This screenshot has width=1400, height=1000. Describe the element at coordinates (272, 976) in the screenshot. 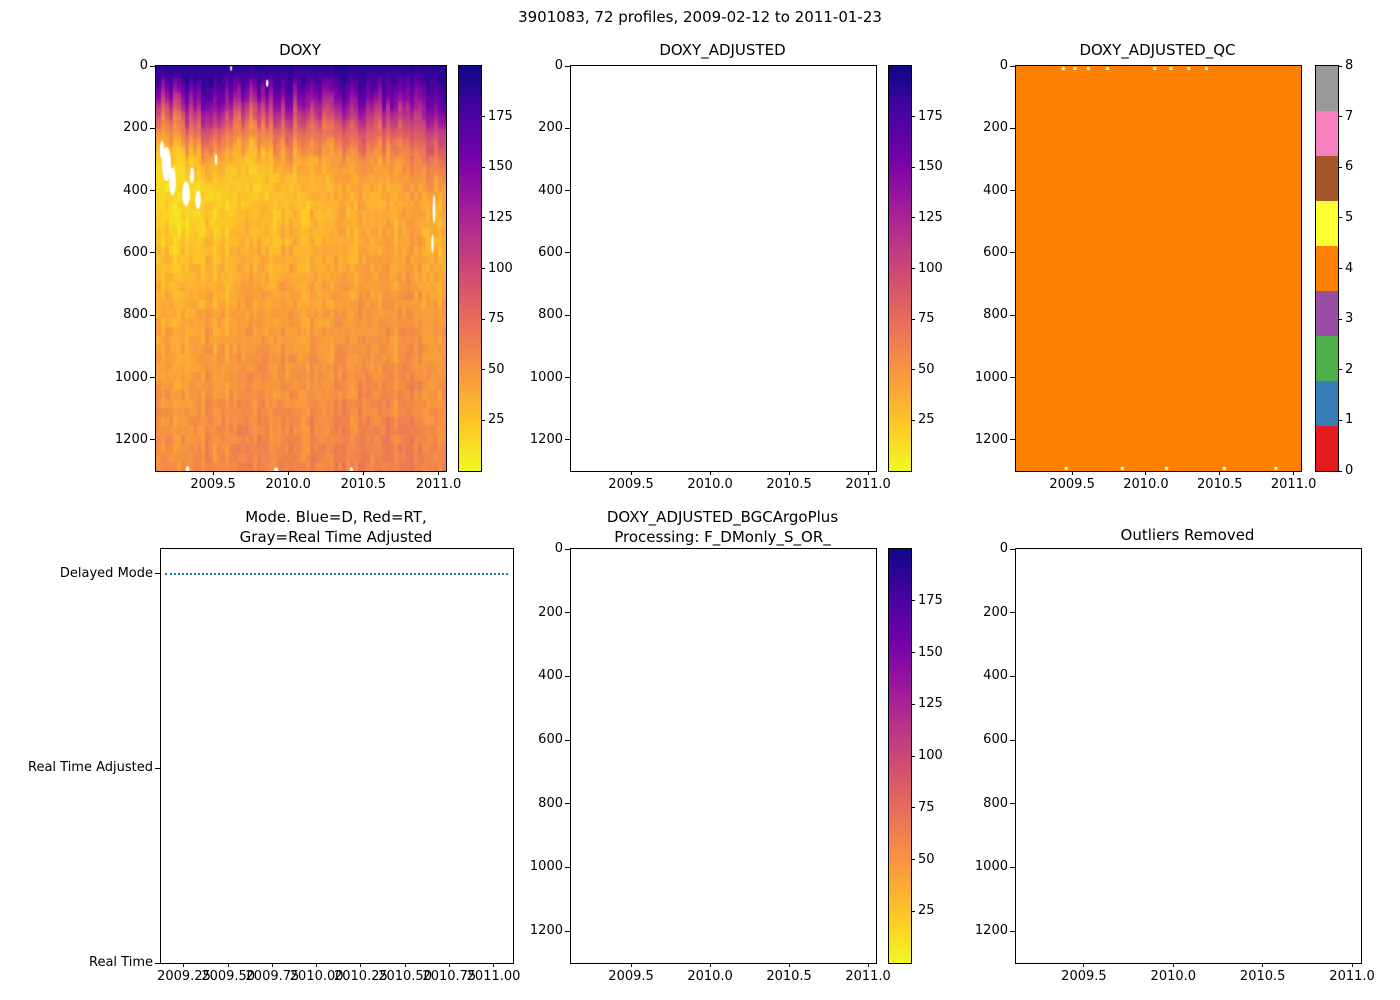

I see `x-tick-label: 2009.75` at that location.